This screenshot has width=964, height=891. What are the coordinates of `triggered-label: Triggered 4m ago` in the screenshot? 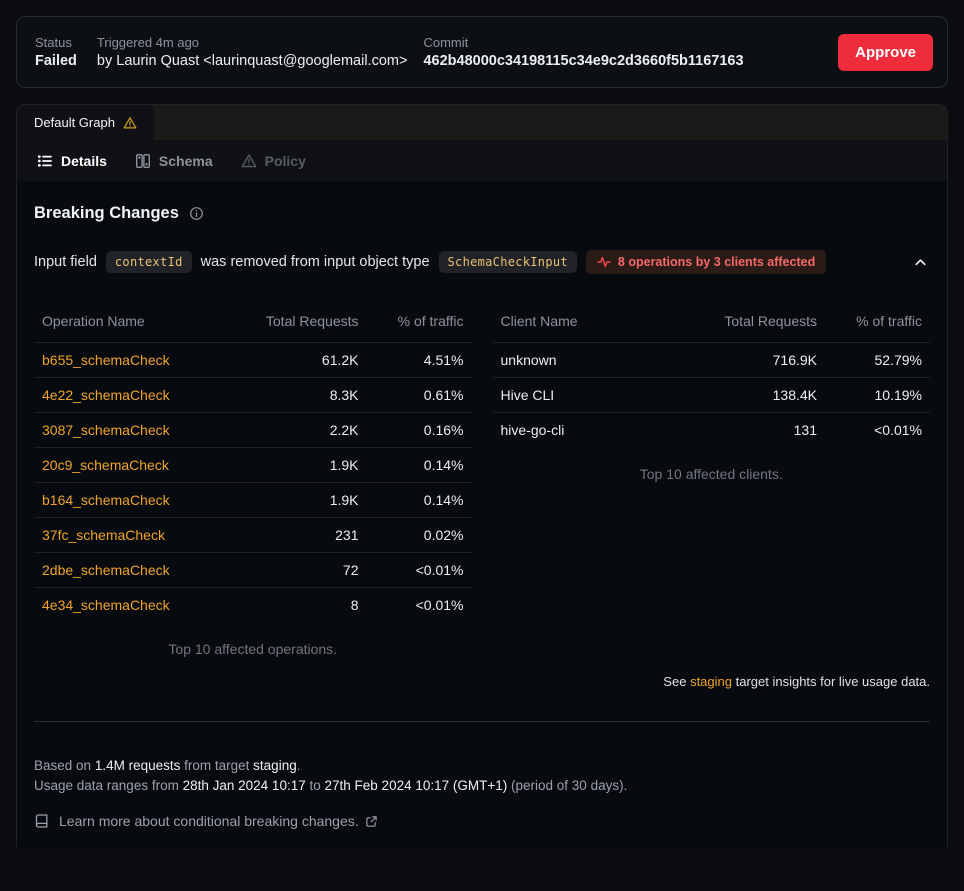 It's located at (148, 42).